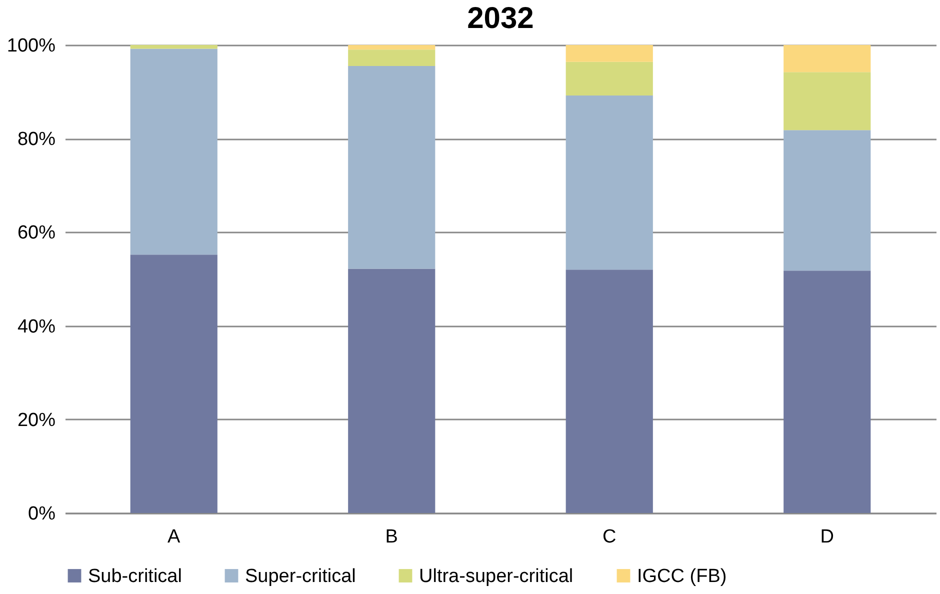 Image resolution: width=940 pixels, height=594 pixels. I want to click on x-tick-label: A, so click(174, 537).